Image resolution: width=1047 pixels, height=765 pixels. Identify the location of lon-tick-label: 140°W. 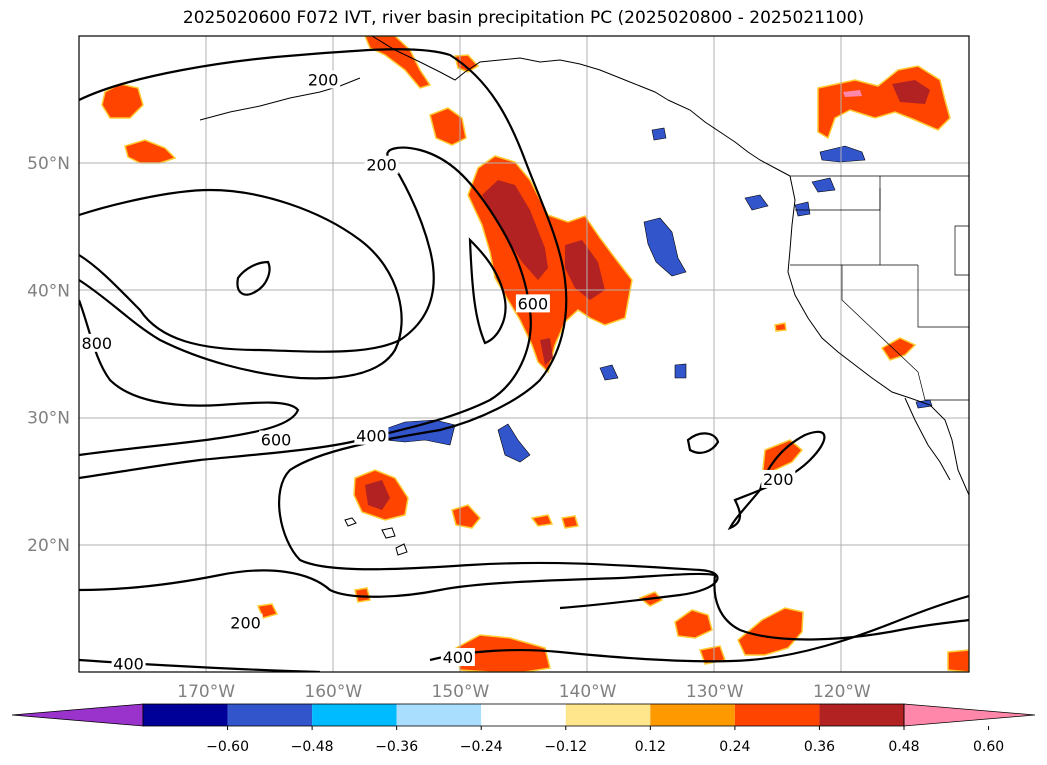
(588, 692).